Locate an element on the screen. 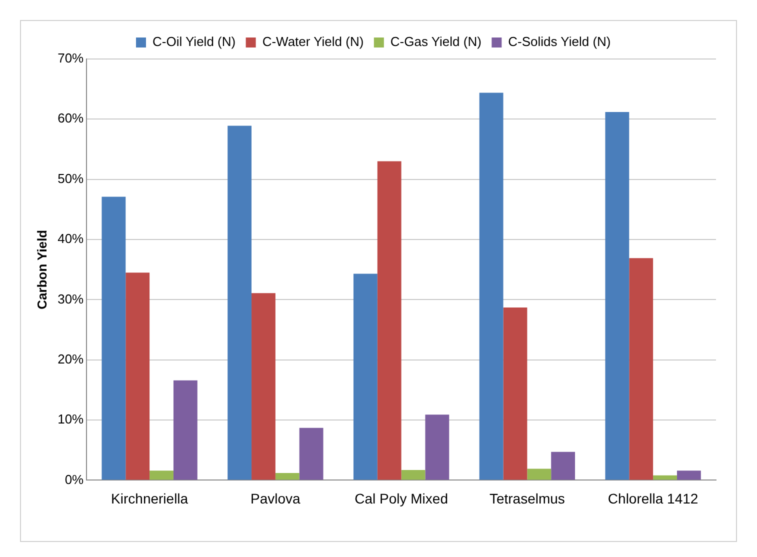 The image size is (757, 557). x-tick-label: Pavlova is located at coordinates (275, 498).